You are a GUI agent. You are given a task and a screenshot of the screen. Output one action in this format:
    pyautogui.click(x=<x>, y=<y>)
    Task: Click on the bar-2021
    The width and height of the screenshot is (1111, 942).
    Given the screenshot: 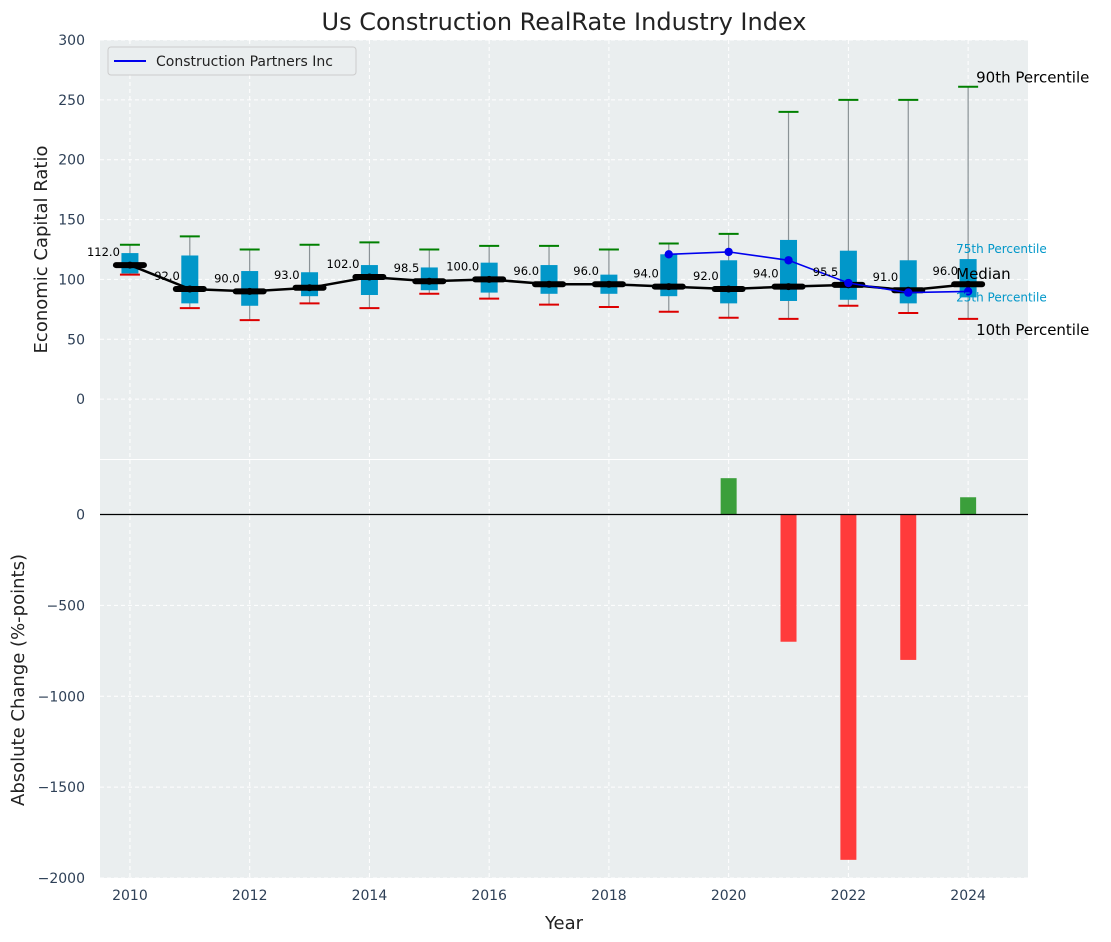 What is the action you would take?
    pyautogui.click(x=788, y=578)
    